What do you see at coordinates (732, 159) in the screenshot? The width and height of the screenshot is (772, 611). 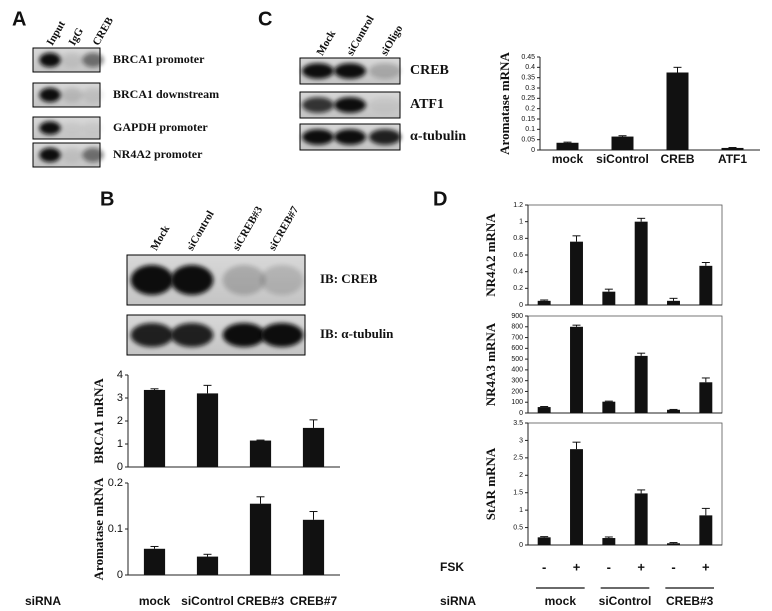 I see `x-tick-label: ATF1` at bounding box center [732, 159].